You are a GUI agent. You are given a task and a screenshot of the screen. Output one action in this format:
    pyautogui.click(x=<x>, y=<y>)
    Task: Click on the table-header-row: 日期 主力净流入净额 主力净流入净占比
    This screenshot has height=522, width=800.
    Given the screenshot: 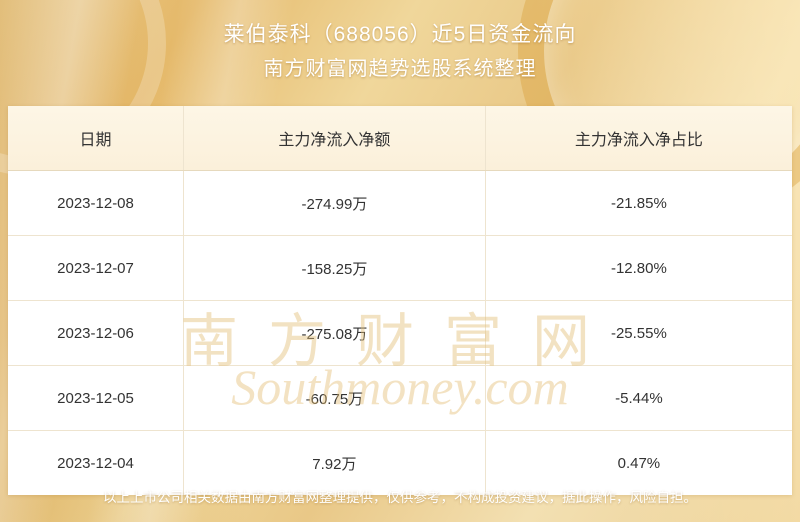 What is the action you would take?
    pyautogui.click(x=400, y=138)
    